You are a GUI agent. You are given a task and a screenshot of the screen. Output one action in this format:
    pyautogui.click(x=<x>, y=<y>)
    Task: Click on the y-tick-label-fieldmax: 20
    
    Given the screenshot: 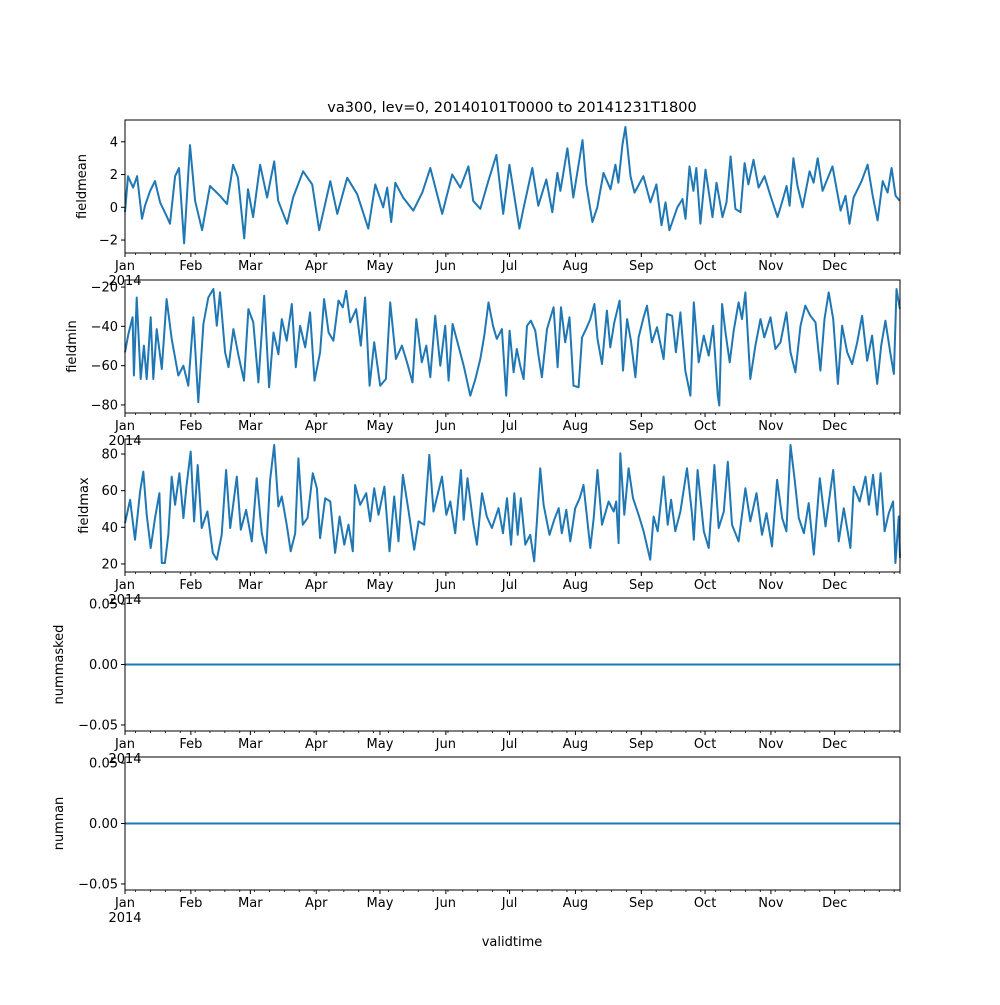 What is the action you would take?
    pyautogui.click(x=109, y=564)
    